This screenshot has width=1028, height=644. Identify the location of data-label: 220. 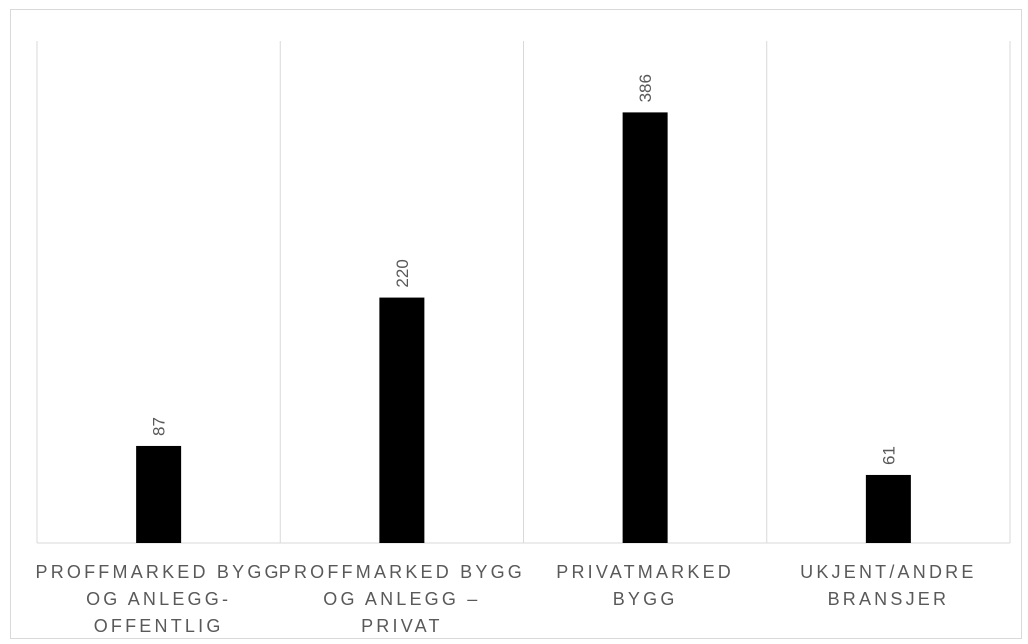
(402, 273).